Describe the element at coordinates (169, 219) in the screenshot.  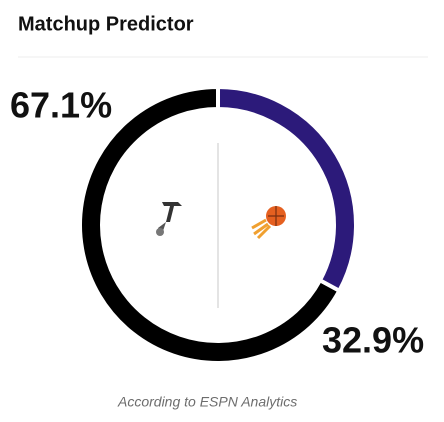
I see `team-logo-away` at that location.